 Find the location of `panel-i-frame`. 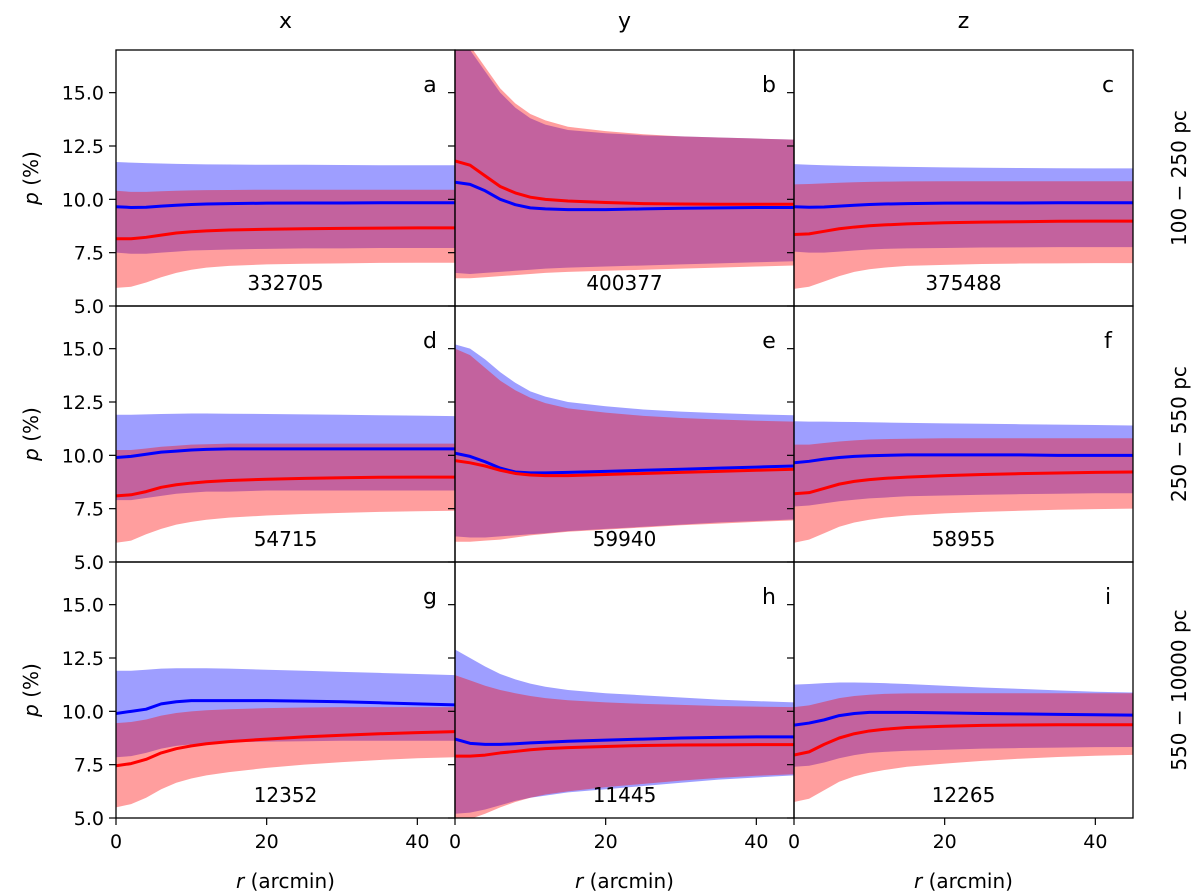

panel-i-frame is located at coordinates (963, 690).